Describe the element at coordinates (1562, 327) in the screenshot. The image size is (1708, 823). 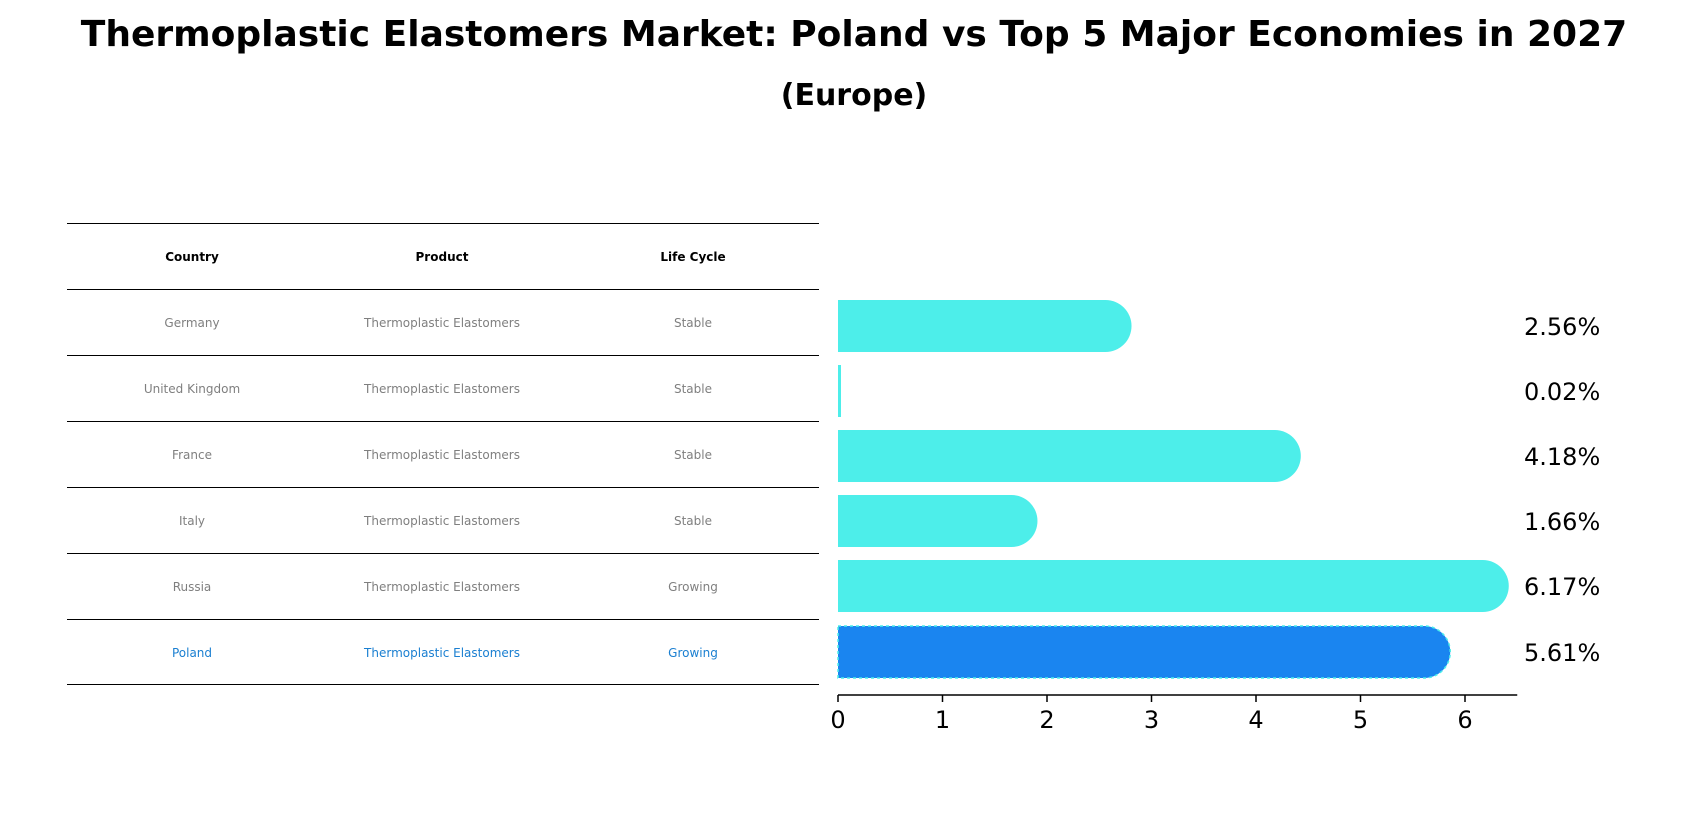
I see `value-label: 2.56%` at that location.